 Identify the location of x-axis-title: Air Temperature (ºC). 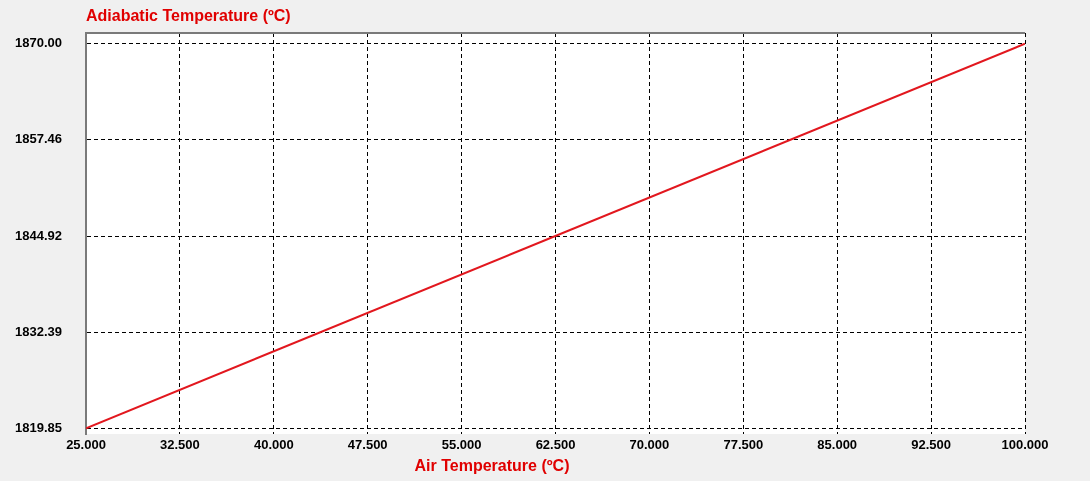
(492, 466).